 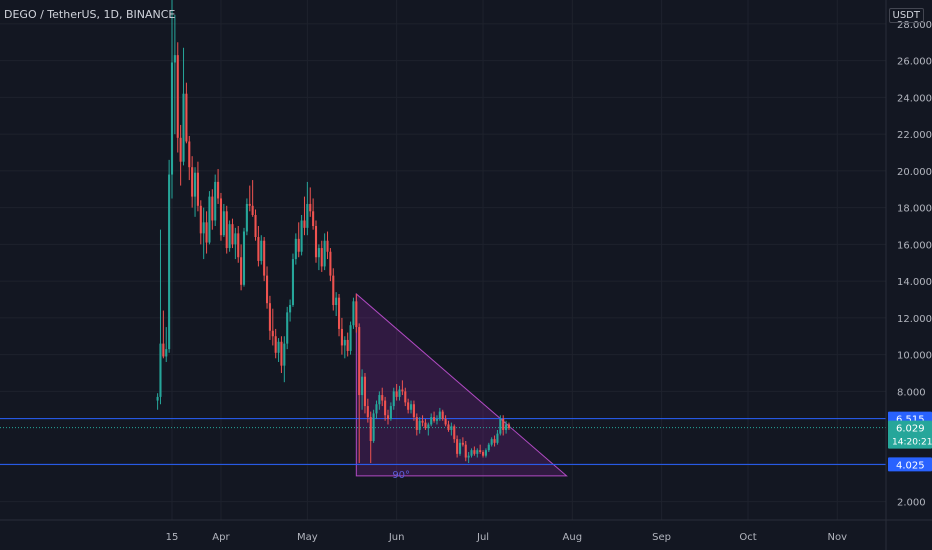 What do you see at coordinates (573, 537) in the screenshot?
I see `x-tick-label: Aug` at bounding box center [573, 537].